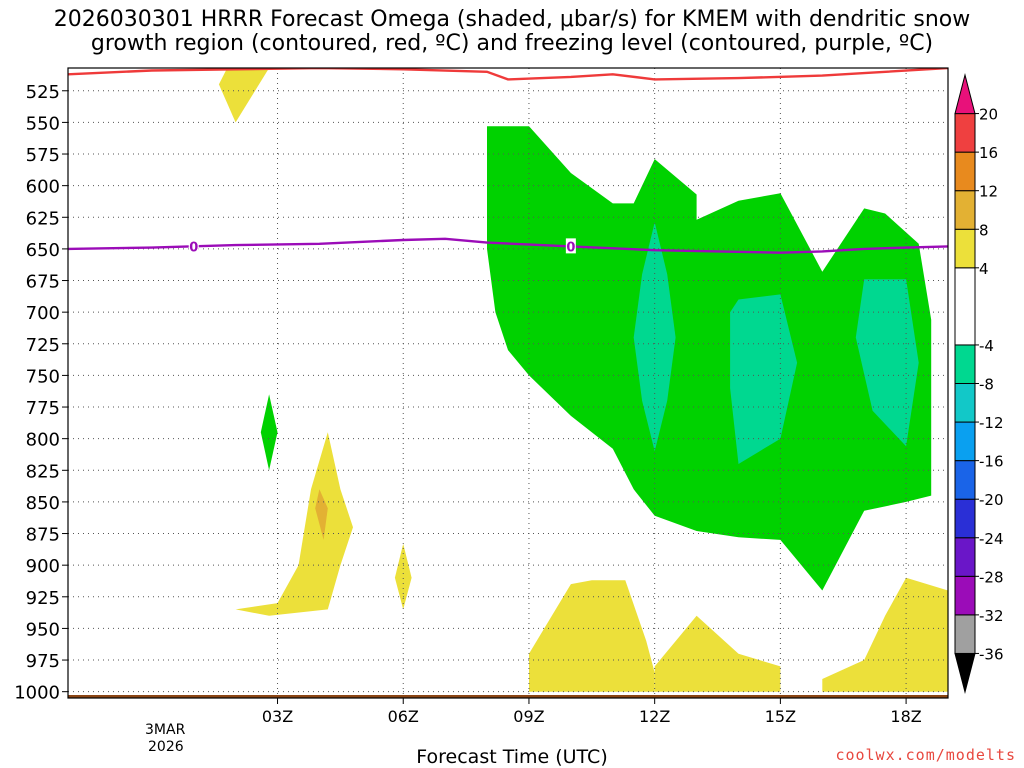  What do you see at coordinates (512, 757) in the screenshot?
I see `x-axis-label: Forecast Time (UTC)` at bounding box center [512, 757].